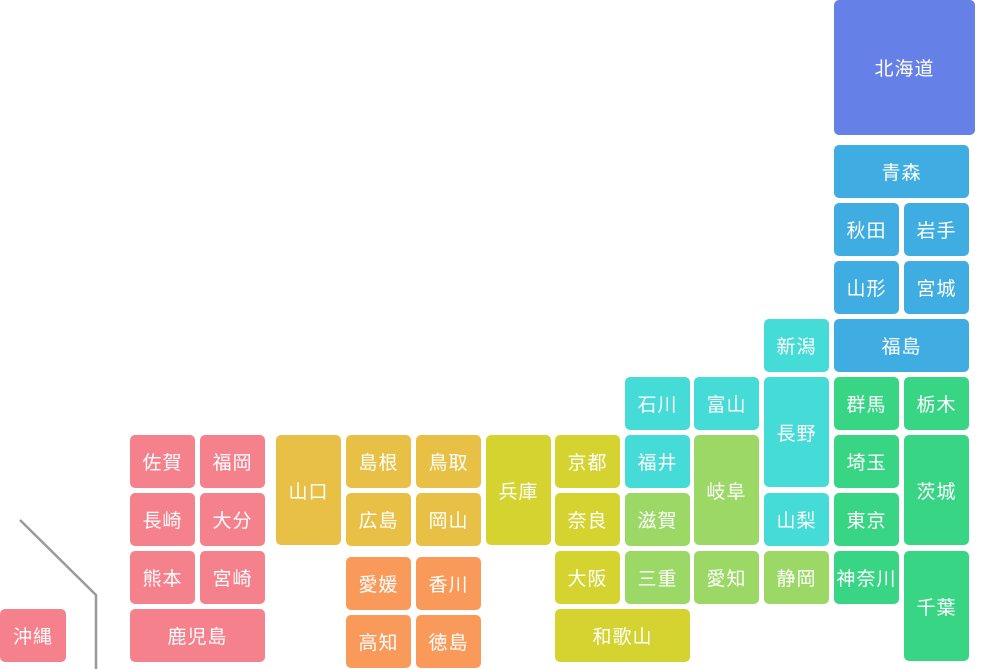 The height and width of the screenshot is (669, 1006). What do you see at coordinates (448, 519) in the screenshot?
I see `prefecture-okayama: 岡山` at bounding box center [448, 519].